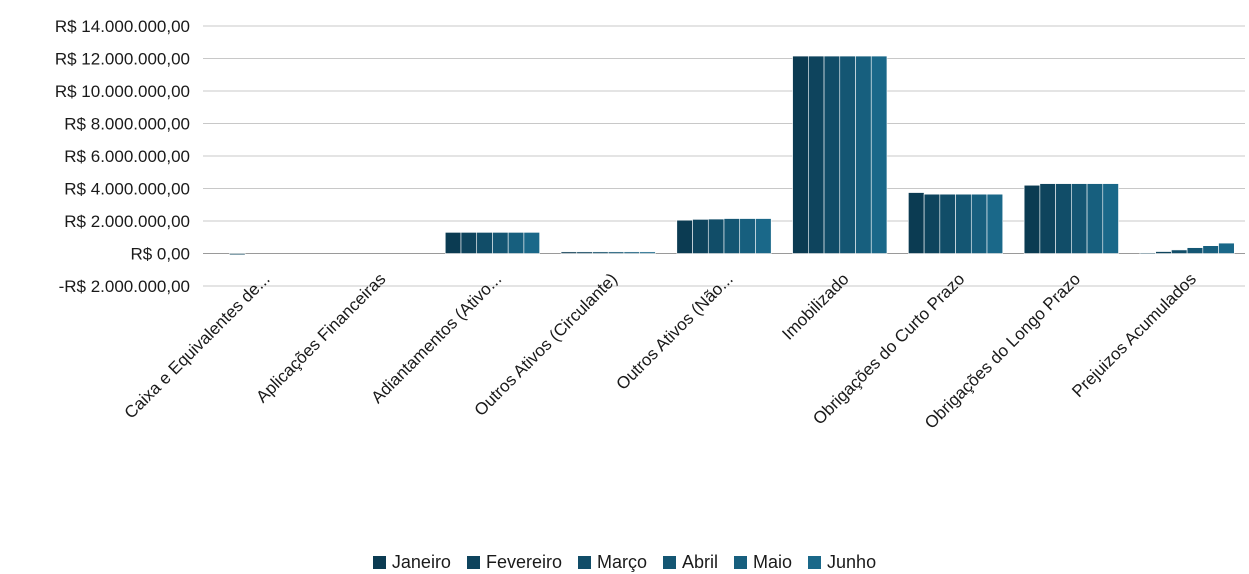 This screenshot has height=574, width=1249. I want to click on legend-label: Março, so click(621, 561).